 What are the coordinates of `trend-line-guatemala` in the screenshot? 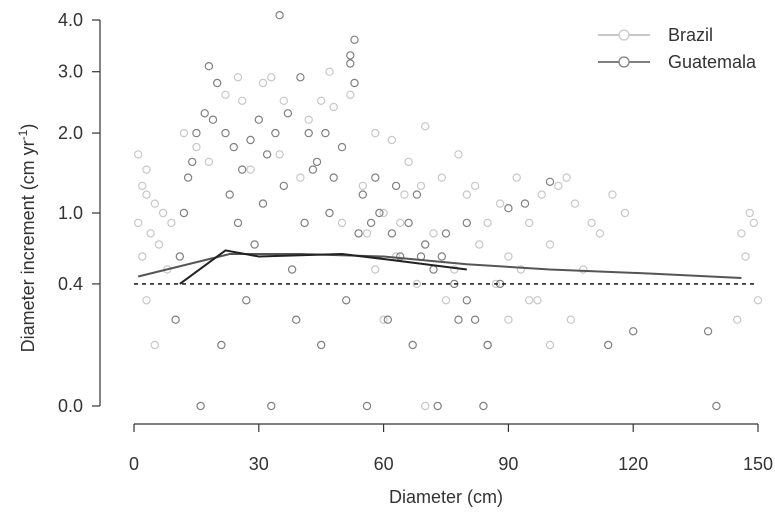 It's located at (323, 267).